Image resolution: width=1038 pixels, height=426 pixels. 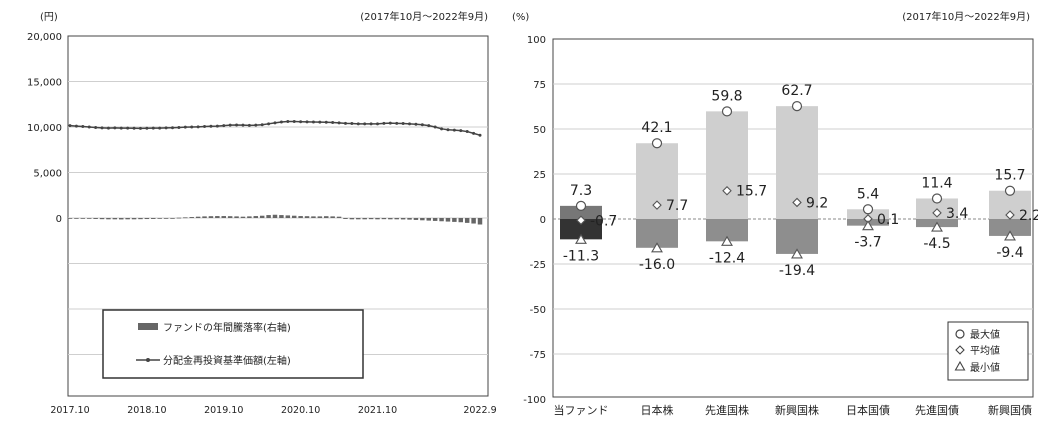 I want to click on max-value-label: 62.7, so click(x=796, y=91).